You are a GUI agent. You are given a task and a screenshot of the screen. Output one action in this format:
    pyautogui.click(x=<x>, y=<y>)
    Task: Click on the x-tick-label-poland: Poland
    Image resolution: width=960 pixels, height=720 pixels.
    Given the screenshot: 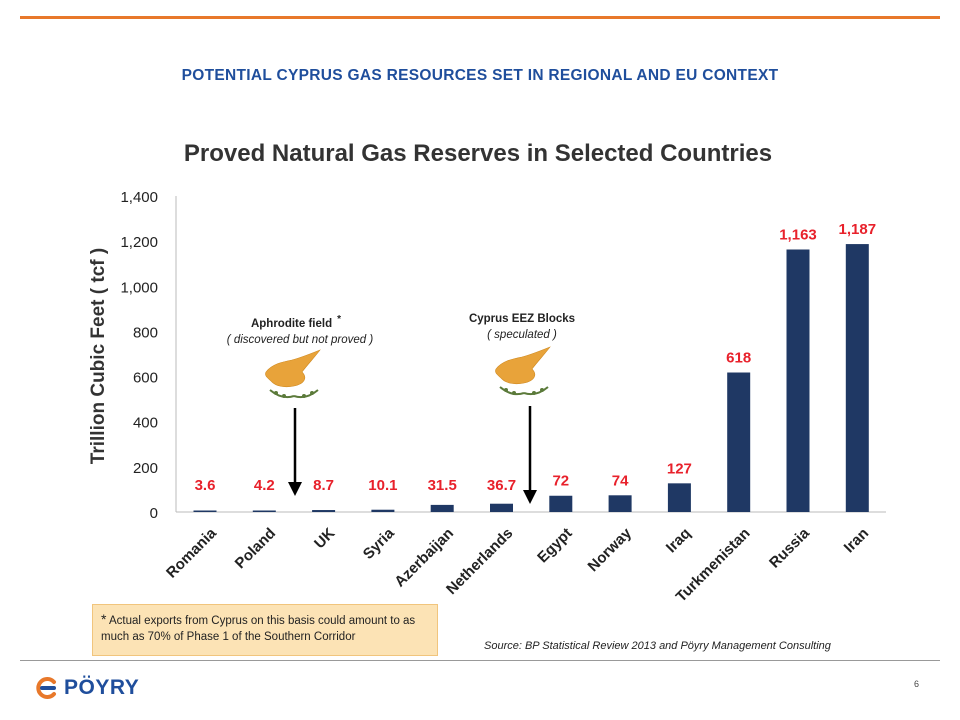 What is the action you would take?
    pyautogui.click(x=255, y=548)
    